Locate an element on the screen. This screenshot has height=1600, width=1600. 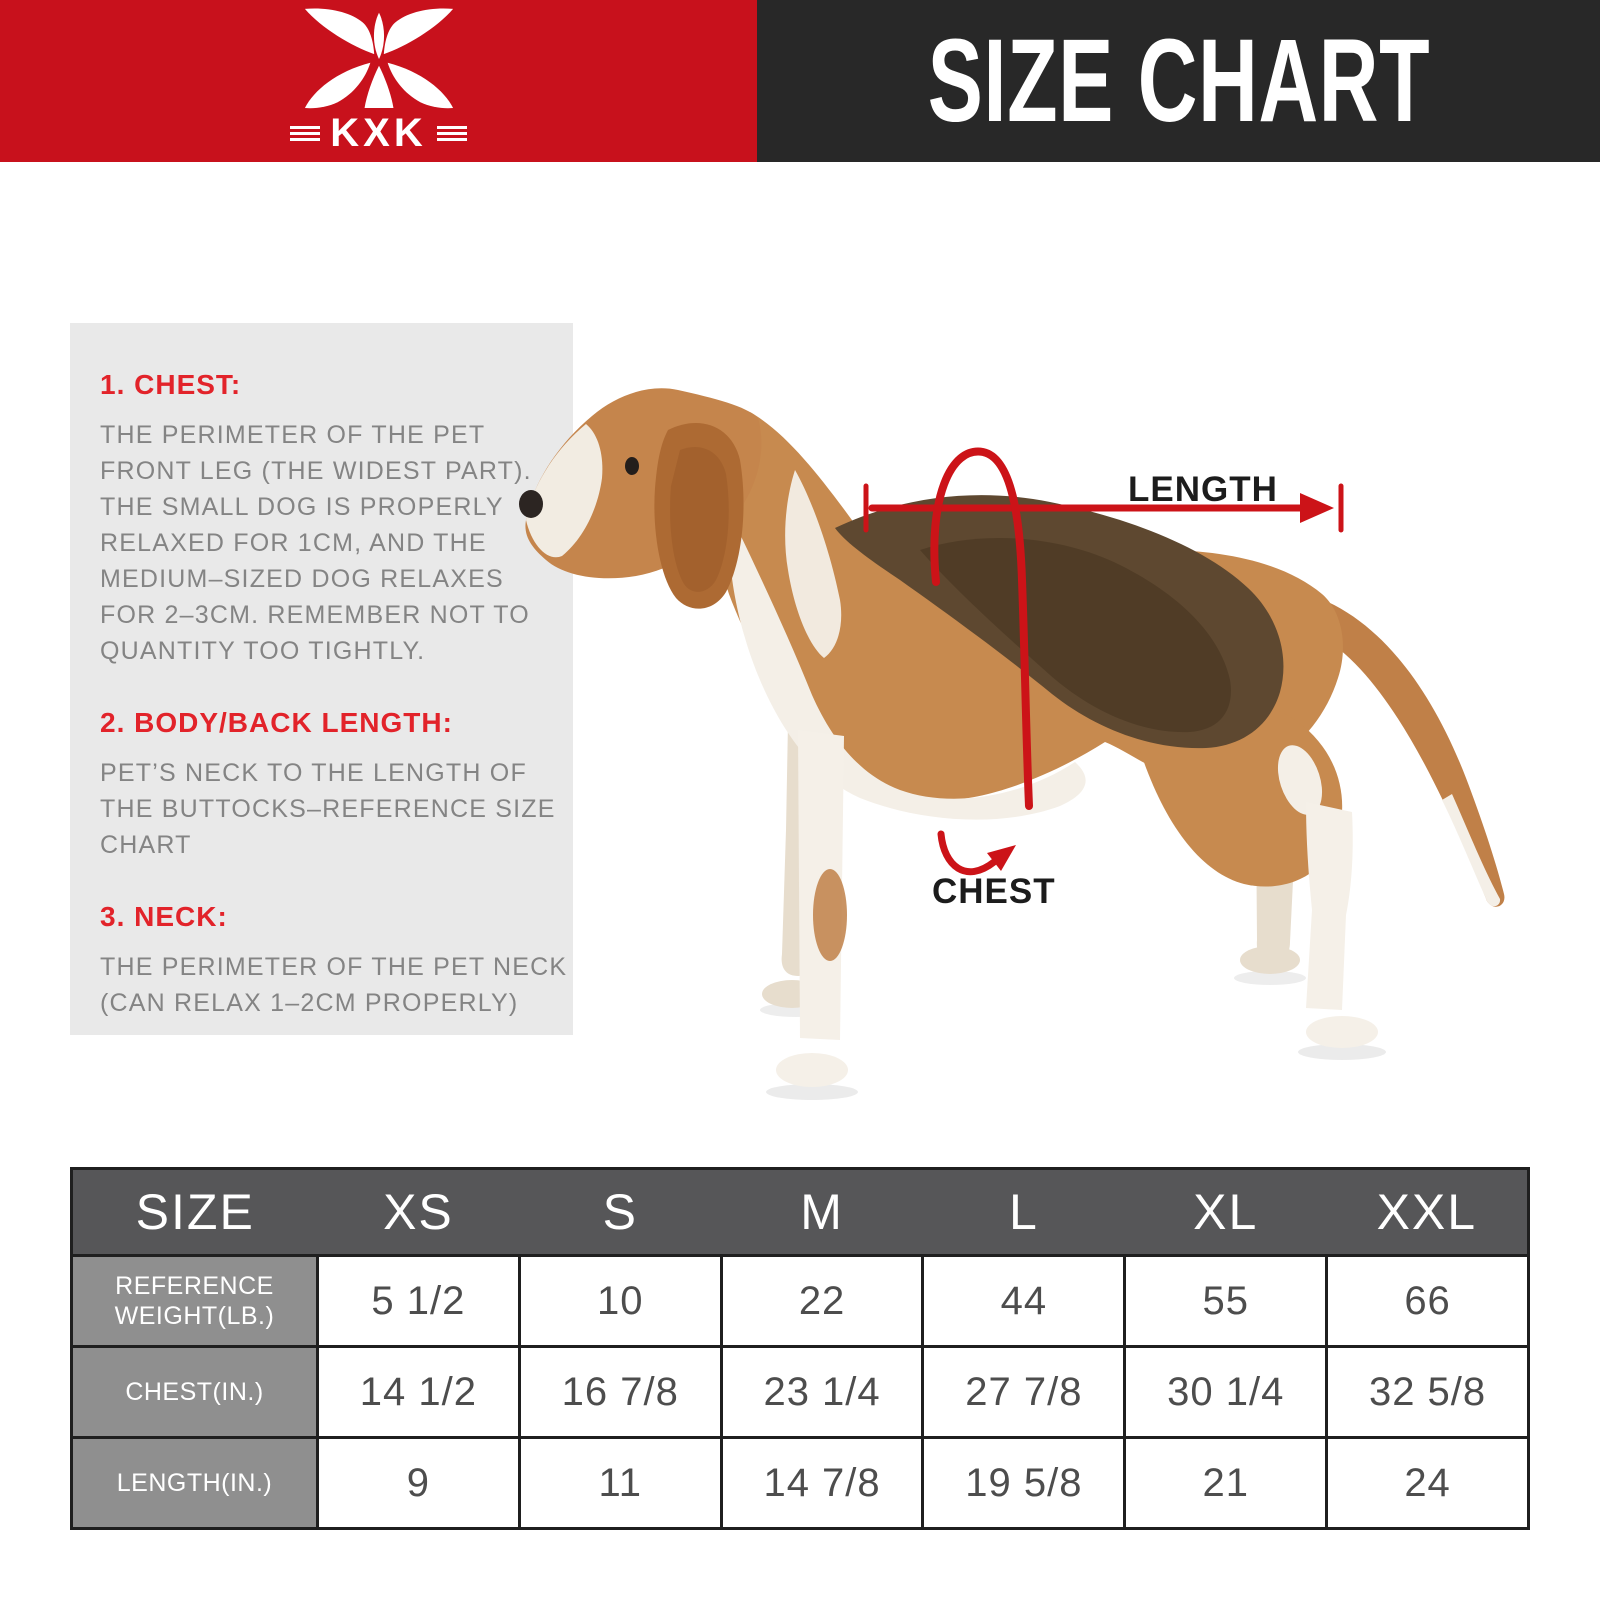
instruction-heading-length: 2. BODY/BACK LENGTH: is located at coordinates (276, 722).